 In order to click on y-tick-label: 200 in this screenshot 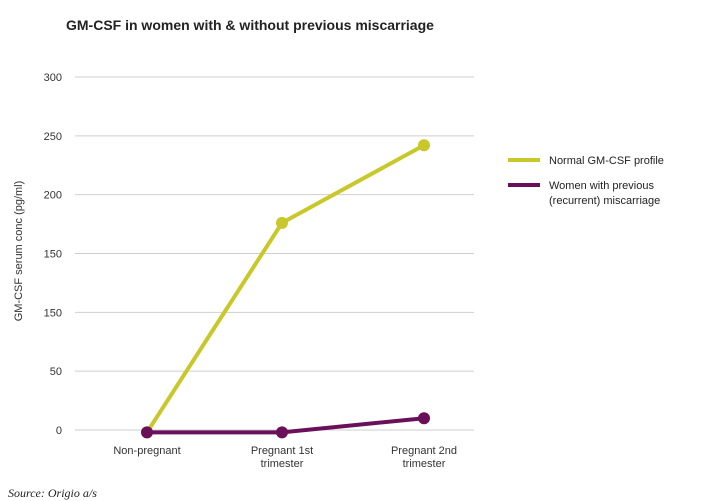, I will do `click(53, 196)`.